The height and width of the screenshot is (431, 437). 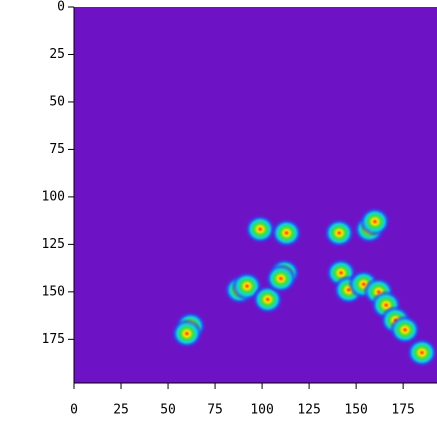 What do you see at coordinates (53, 196) in the screenshot?
I see `y-tick-label: 100` at bounding box center [53, 196].